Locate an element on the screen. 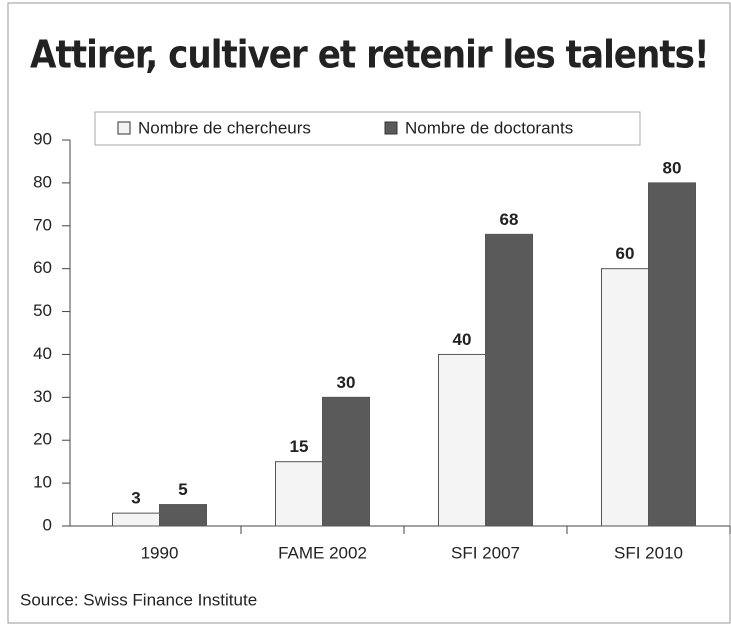 The image size is (731, 626). legend-label: Nombre de doctorants is located at coordinates (489, 127).